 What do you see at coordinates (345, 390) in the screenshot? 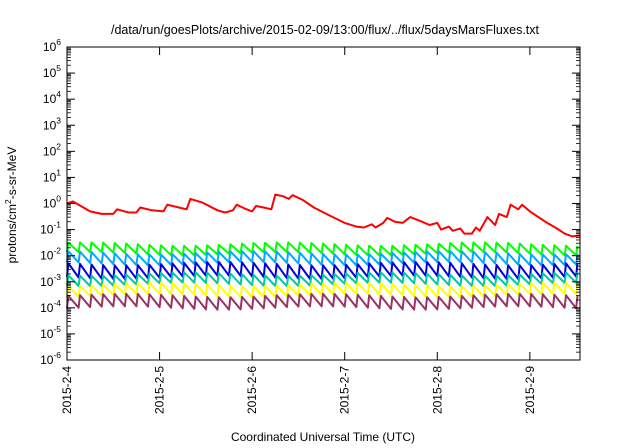
I see `x-tick-label: 2015-2-7` at bounding box center [345, 390].